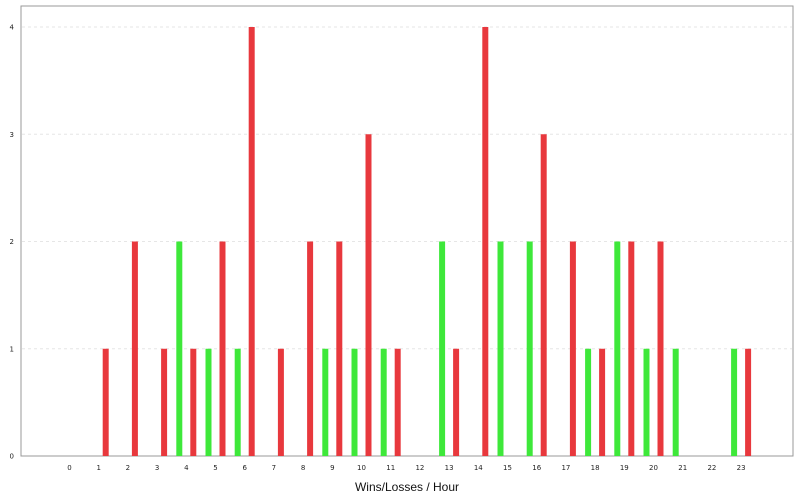 The image size is (800, 500). Describe the element at coordinates (244, 468) in the screenshot. I see `x-tick-label: 6` at that location.